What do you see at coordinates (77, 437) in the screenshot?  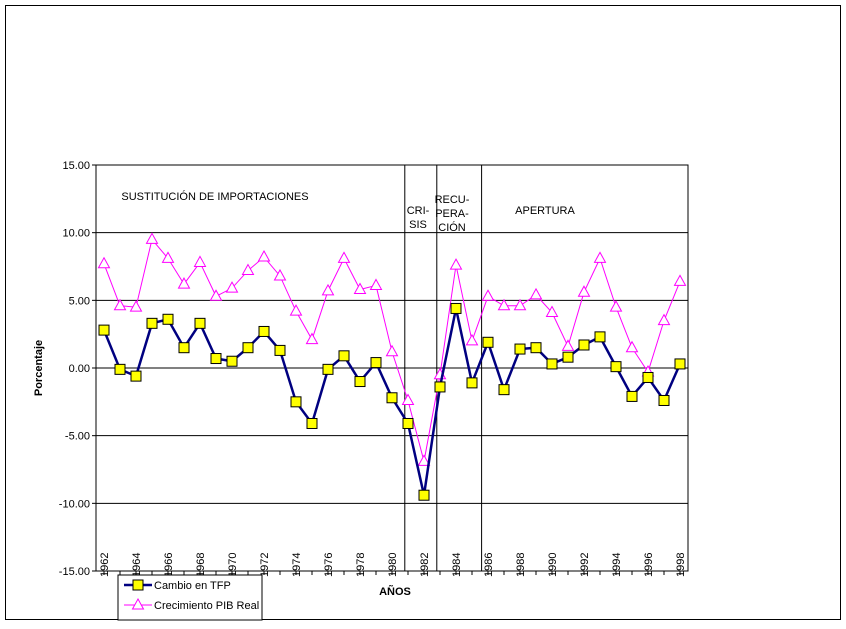 I see `y-tick-label: -5.00` at bounding box center [77, 437].